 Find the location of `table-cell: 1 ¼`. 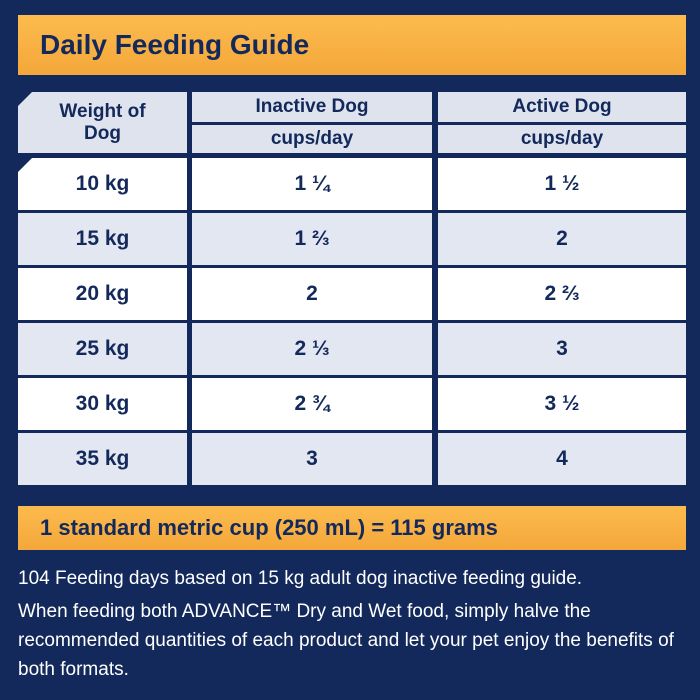

table-cell: 1 ¼ is located at coordinates (312, 184).